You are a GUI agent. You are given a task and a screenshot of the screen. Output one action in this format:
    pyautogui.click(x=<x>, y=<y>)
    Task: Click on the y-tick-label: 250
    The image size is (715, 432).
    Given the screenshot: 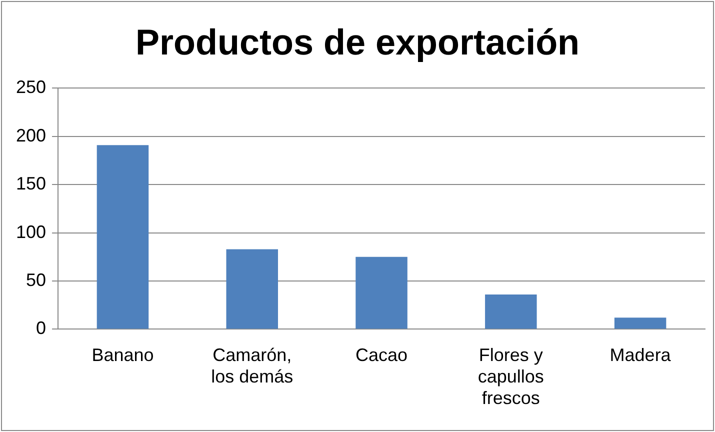 What is the action you would take?
    pyautogui.click(x=31, y=87)
    